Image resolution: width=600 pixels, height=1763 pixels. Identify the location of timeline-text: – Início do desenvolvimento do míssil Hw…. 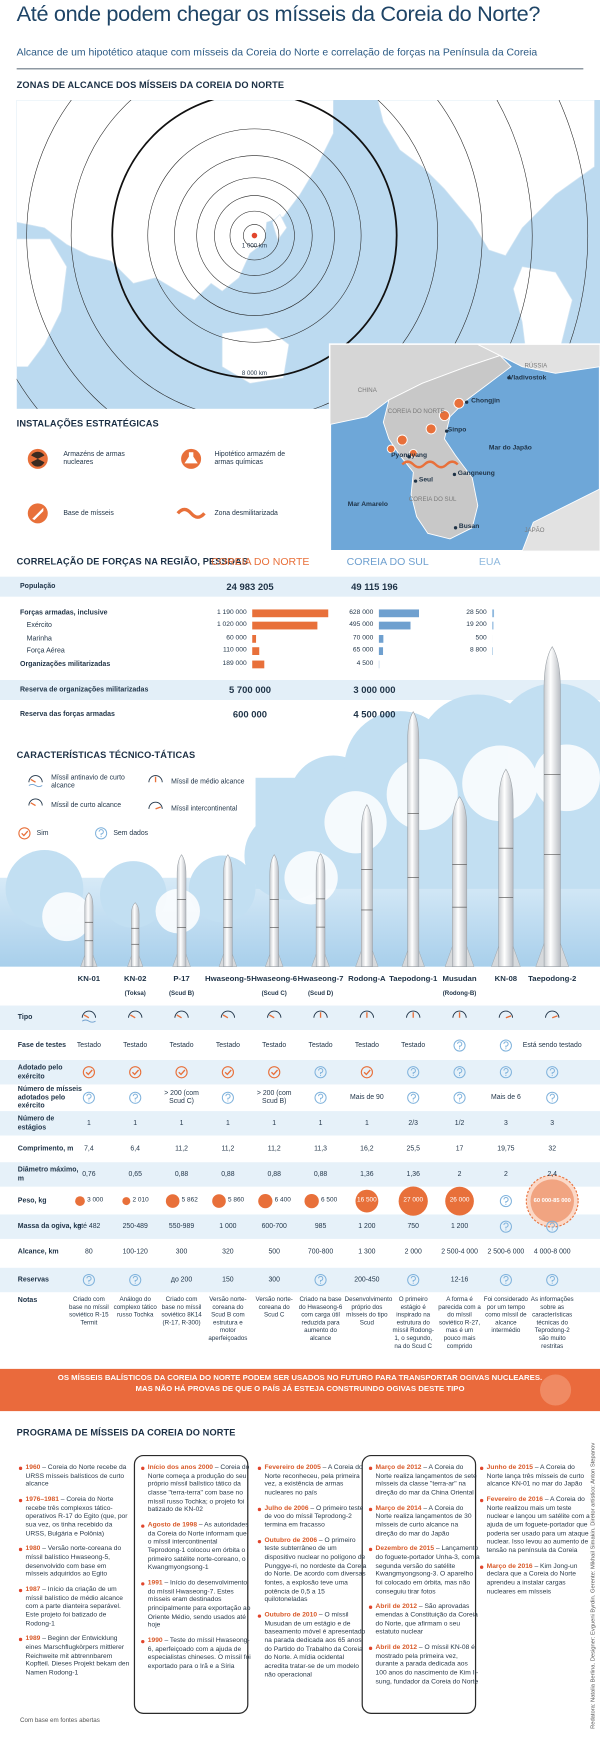
(199, 1605).